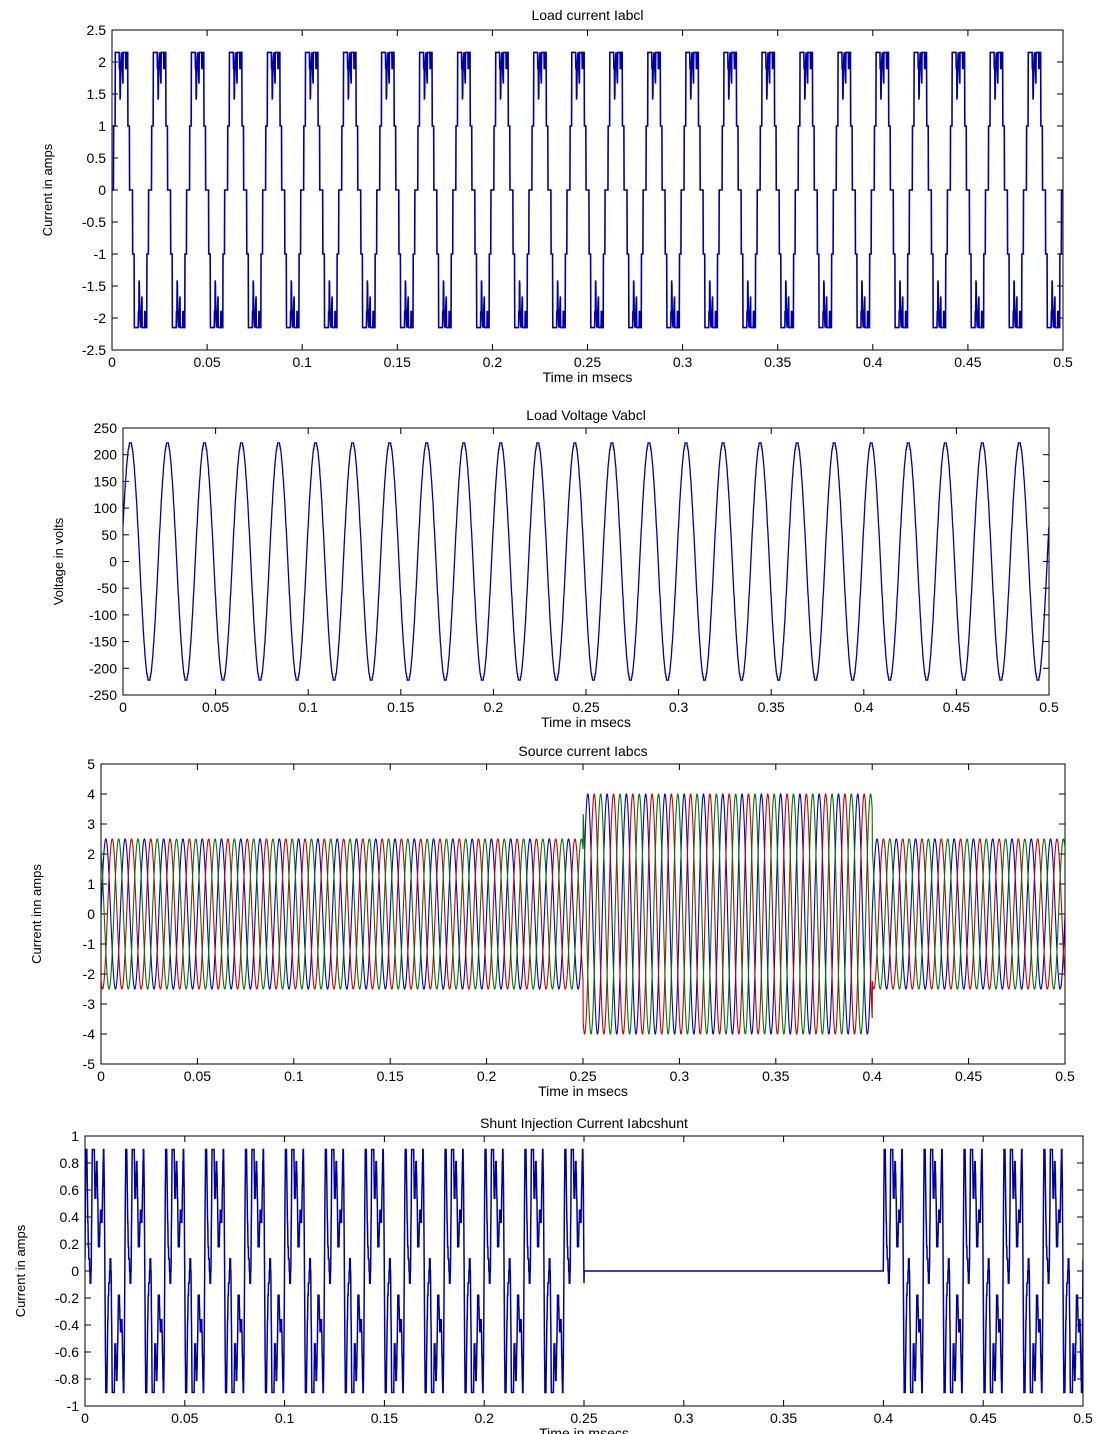 Image resolution: width=1102 pixels, height=1434 pixels. Describe the element at coordinates (70, 1217) in the screenshot. I see `y-tick-label: 0.4` at that location.